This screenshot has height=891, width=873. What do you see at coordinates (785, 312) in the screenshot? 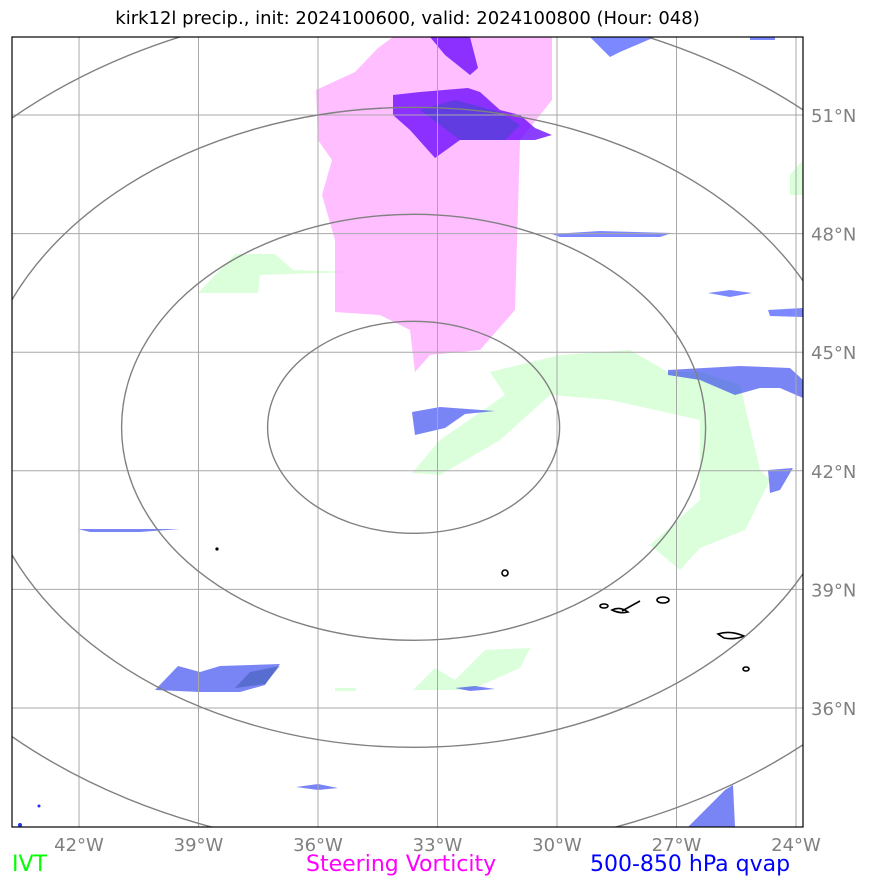
I see `qvap-spot-east` at bounding box center [785, 312].